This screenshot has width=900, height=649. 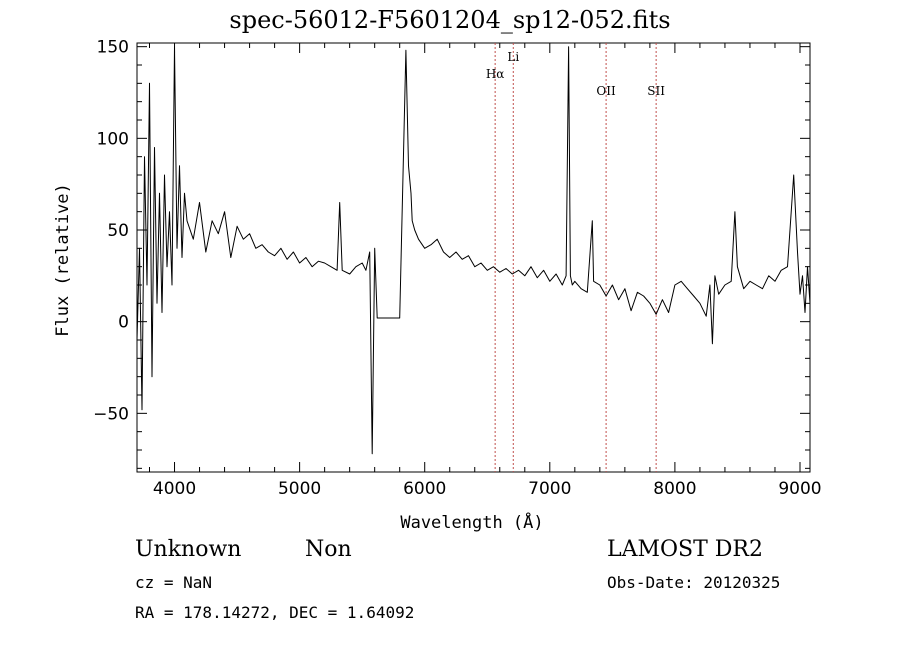 I want to click on y-tick-label: 50, so click(x=118, y=231).